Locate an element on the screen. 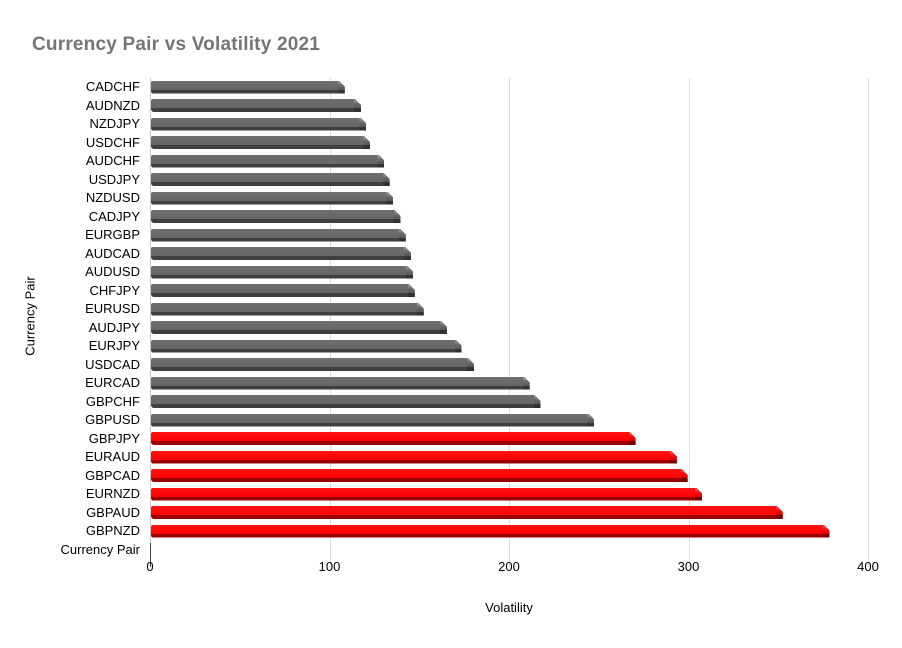 The width and height of the screenshot is (902, 648). chart-row: AUDUSD is located at coordinates (451, 272).